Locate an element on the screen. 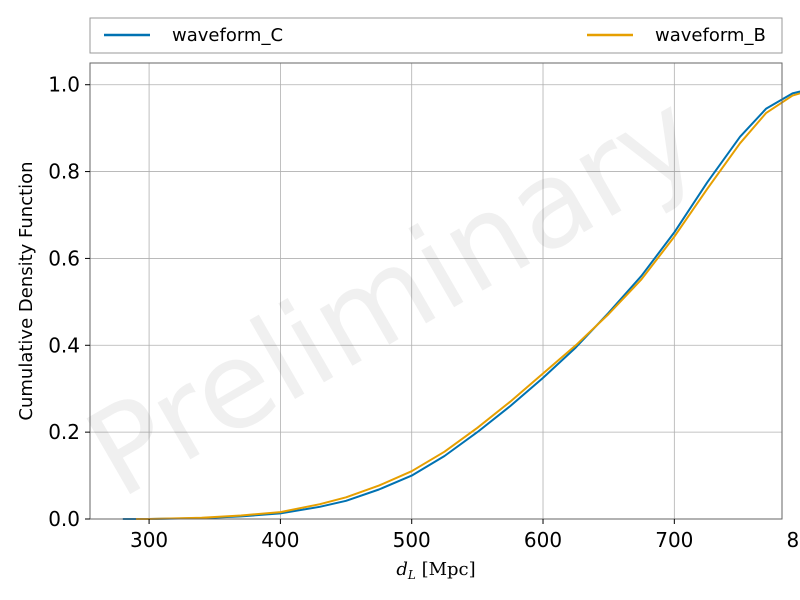 Image resolution: width=800 pixels, height=600 pixels. legend-label-waveform-c: waveform_C is located at coordinates (227, 35).